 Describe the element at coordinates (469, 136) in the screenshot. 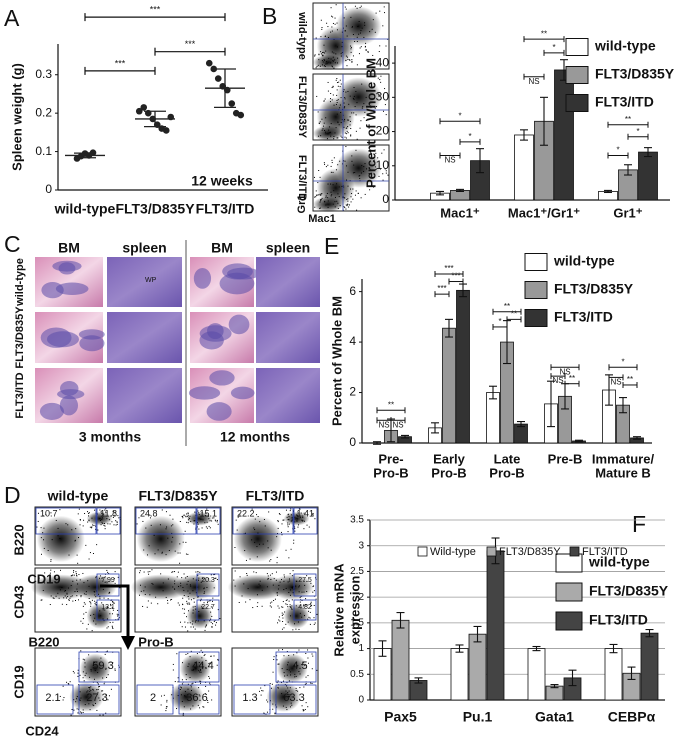

I see `significance: *` at that location.